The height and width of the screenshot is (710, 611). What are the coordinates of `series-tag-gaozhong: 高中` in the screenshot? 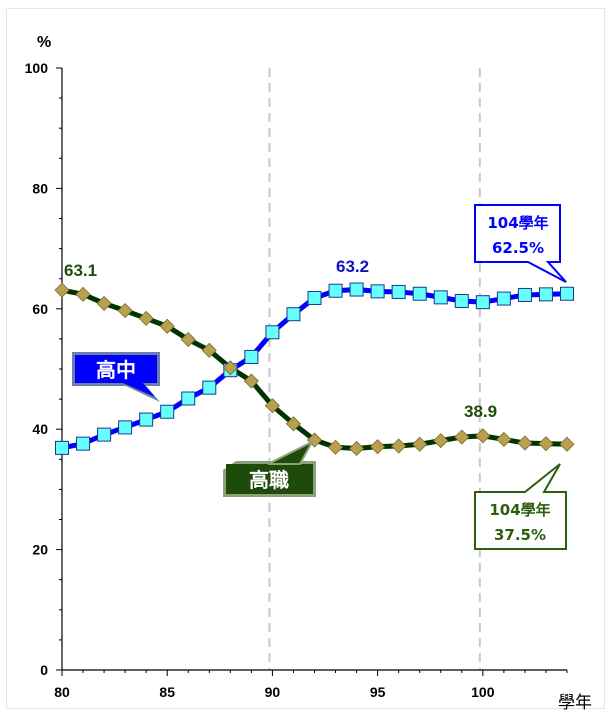 It's located at (116, 377).